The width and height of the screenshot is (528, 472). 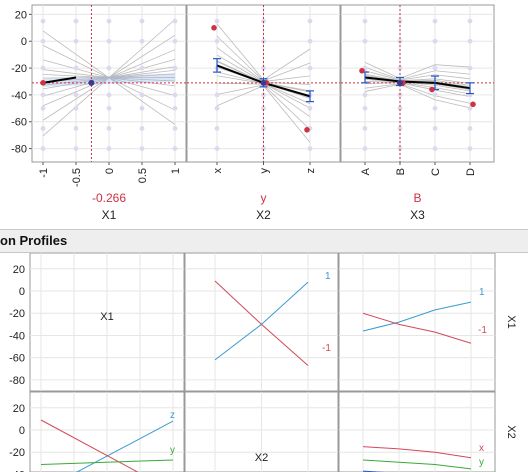 I want to click on factor-current-value: y, so click(x=264, y=198).